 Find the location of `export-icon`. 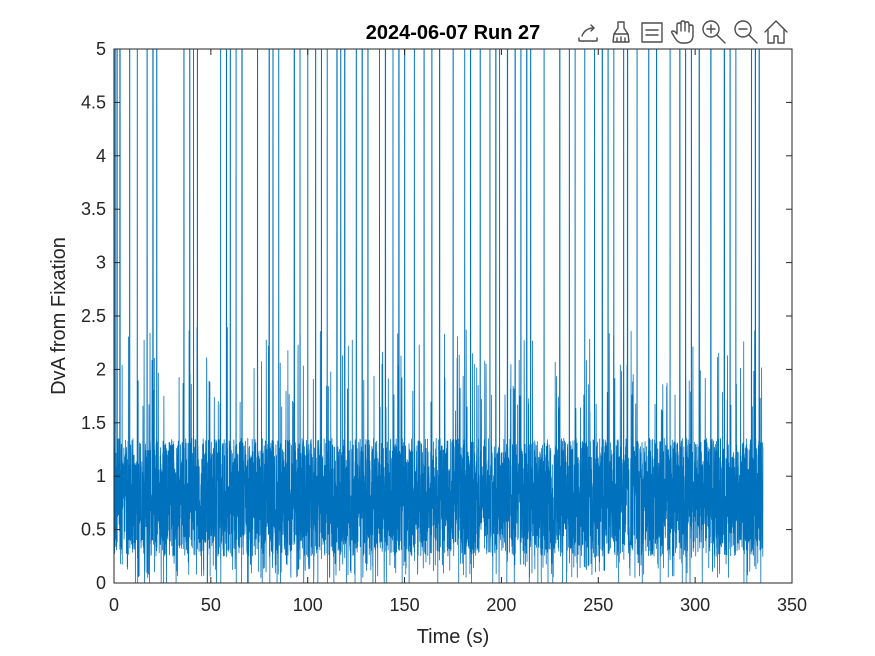

export-icon is located at coordinates (588, 32).